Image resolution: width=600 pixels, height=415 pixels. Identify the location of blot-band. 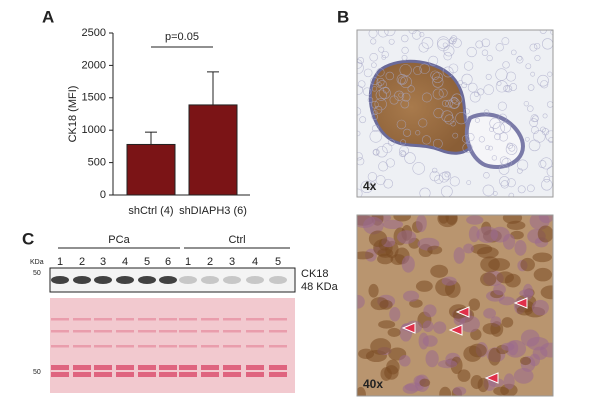
(60, 280).